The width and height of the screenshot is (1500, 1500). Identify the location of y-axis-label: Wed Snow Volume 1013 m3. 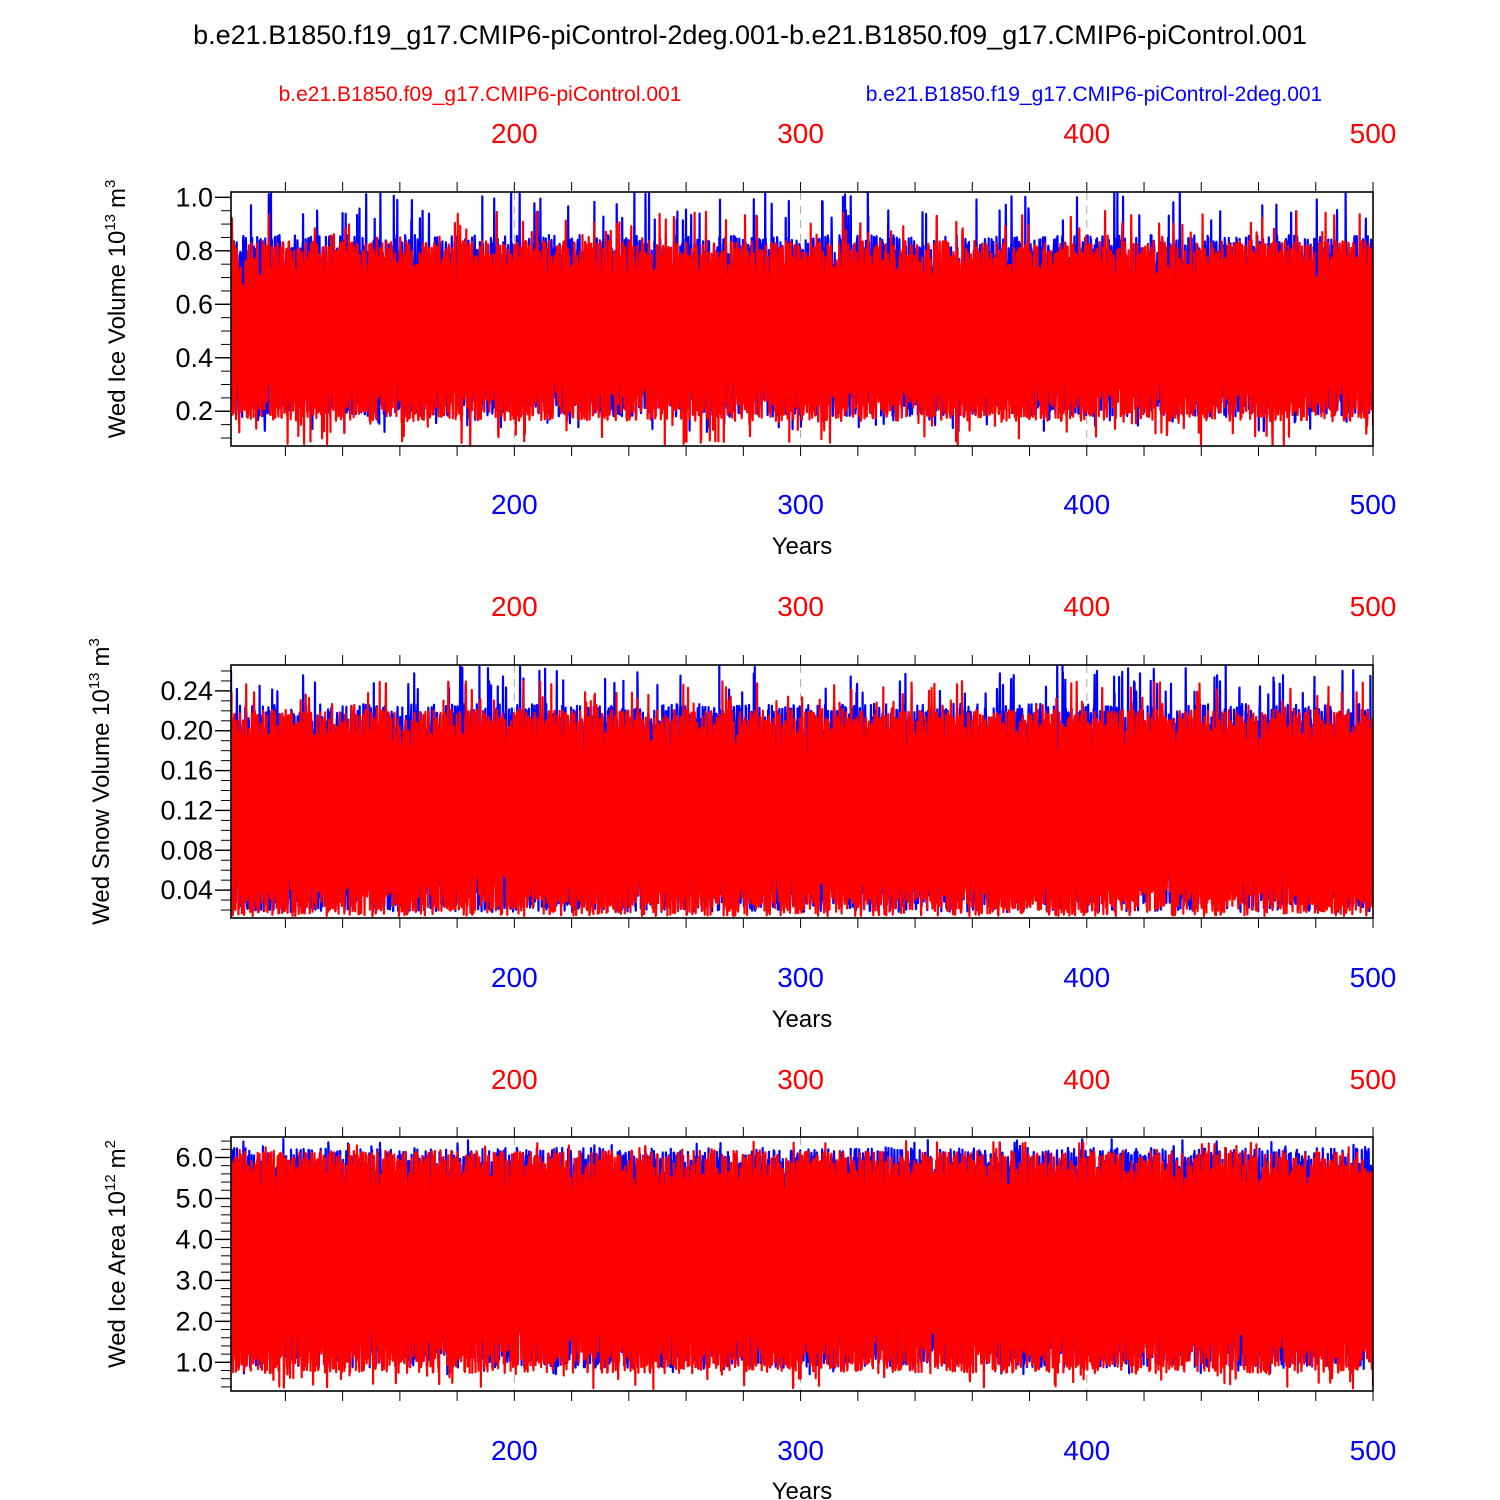
(100, 781).